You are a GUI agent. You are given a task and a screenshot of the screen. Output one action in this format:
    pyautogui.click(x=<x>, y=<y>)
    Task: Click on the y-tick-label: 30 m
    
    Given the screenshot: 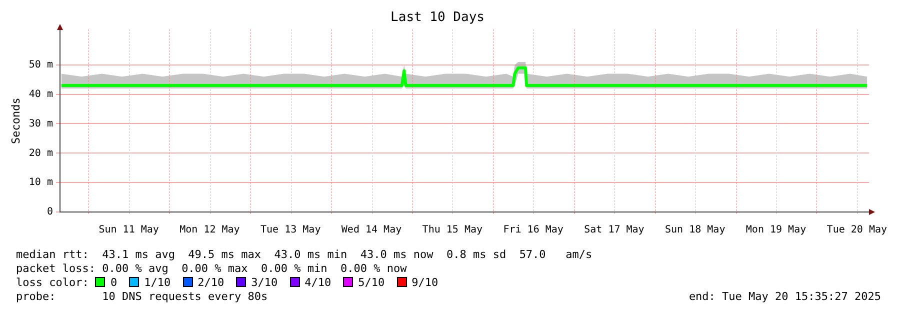 What is the action you would take?
    pyautogui.click(x=40, y=124)
    